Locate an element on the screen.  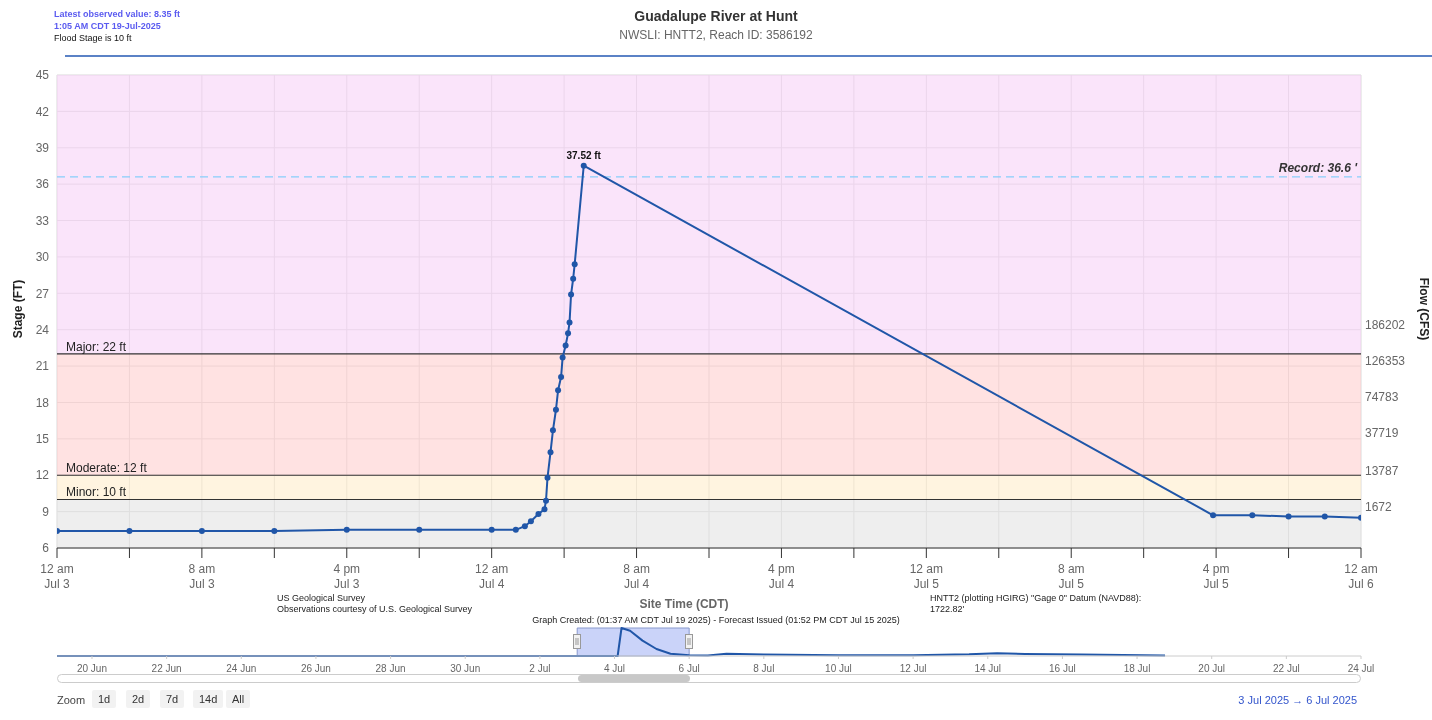
text: HNTT2 (plotting HGIRG) "Gage 0" Datum (NAVD88): 1722.82' is located at coordinates (1036, 604).